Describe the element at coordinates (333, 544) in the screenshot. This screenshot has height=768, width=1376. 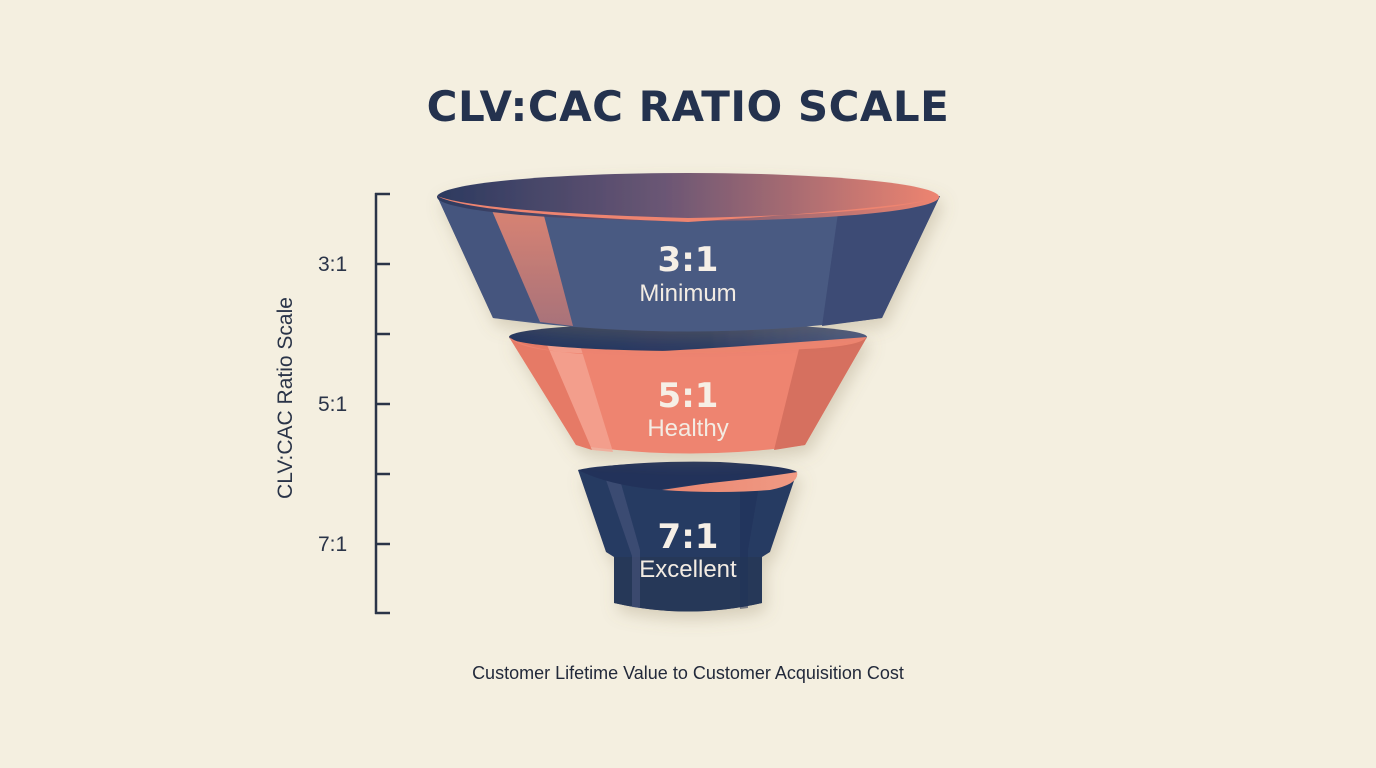
I see `tick-label-7-1: 7:1` at that location.